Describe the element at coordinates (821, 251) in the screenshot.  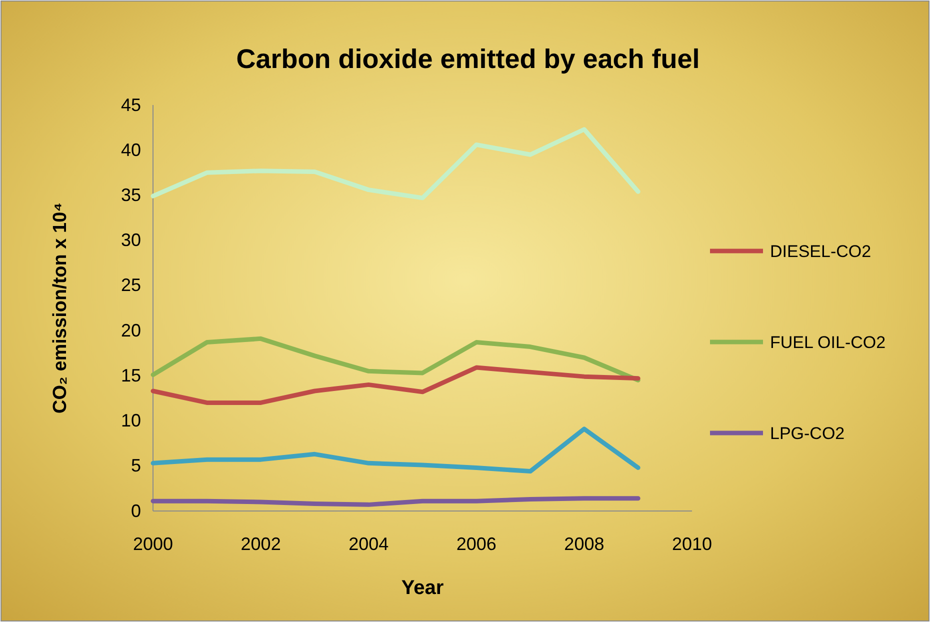
I see `legend-label: DIESEL-CO2` at that location.